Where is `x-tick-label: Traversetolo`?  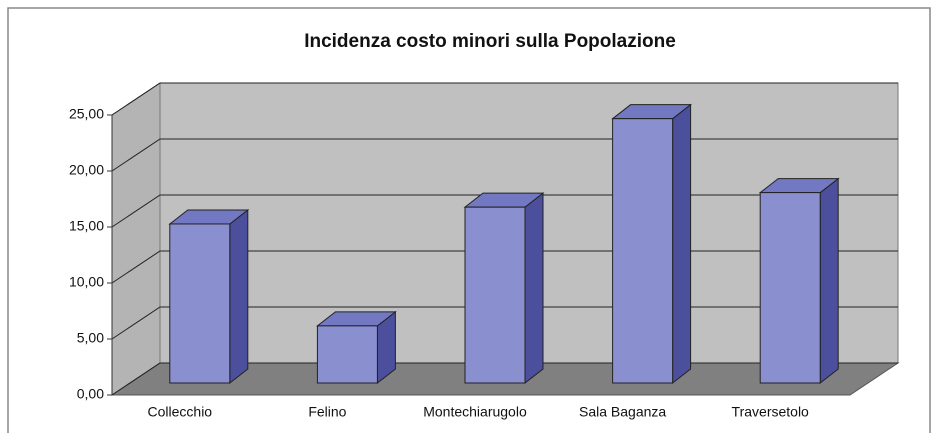 x-tick-label: Traversetolo is located at coordinates (771, 412).